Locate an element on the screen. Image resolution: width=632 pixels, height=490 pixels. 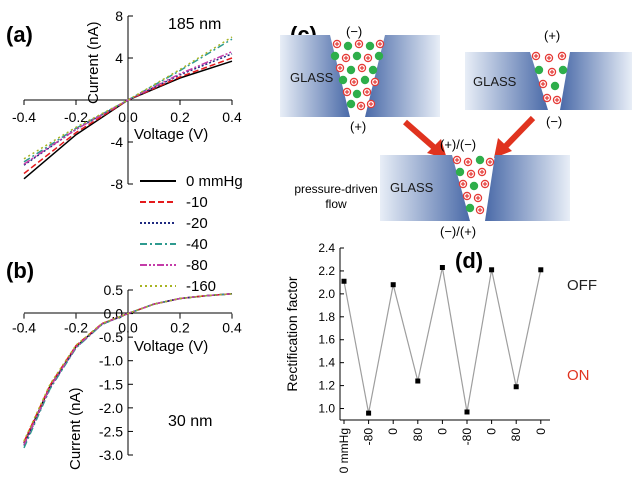
panel-b-x-tick-label: -0.4 is located at coordinates (24, 328).